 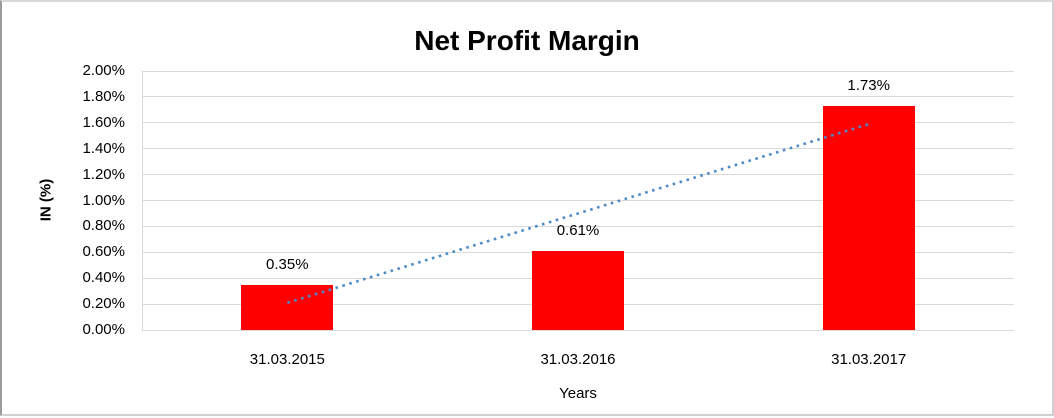 I want to click on y-tick-label: 2.00%, so click(x=103, y=70).